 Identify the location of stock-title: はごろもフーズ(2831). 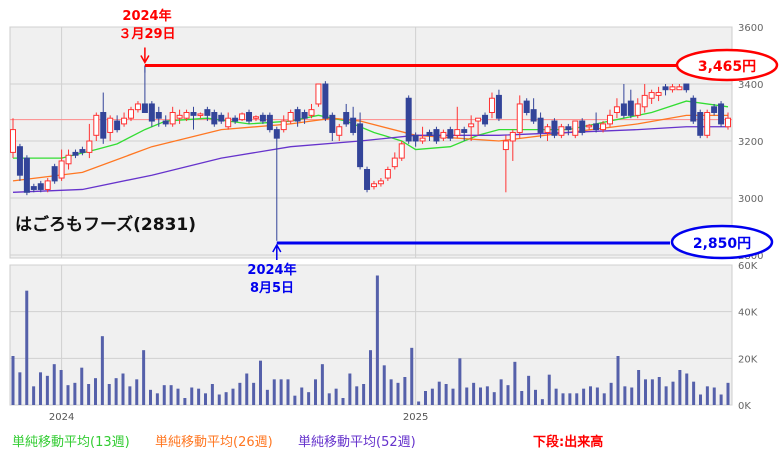
(105, 224).